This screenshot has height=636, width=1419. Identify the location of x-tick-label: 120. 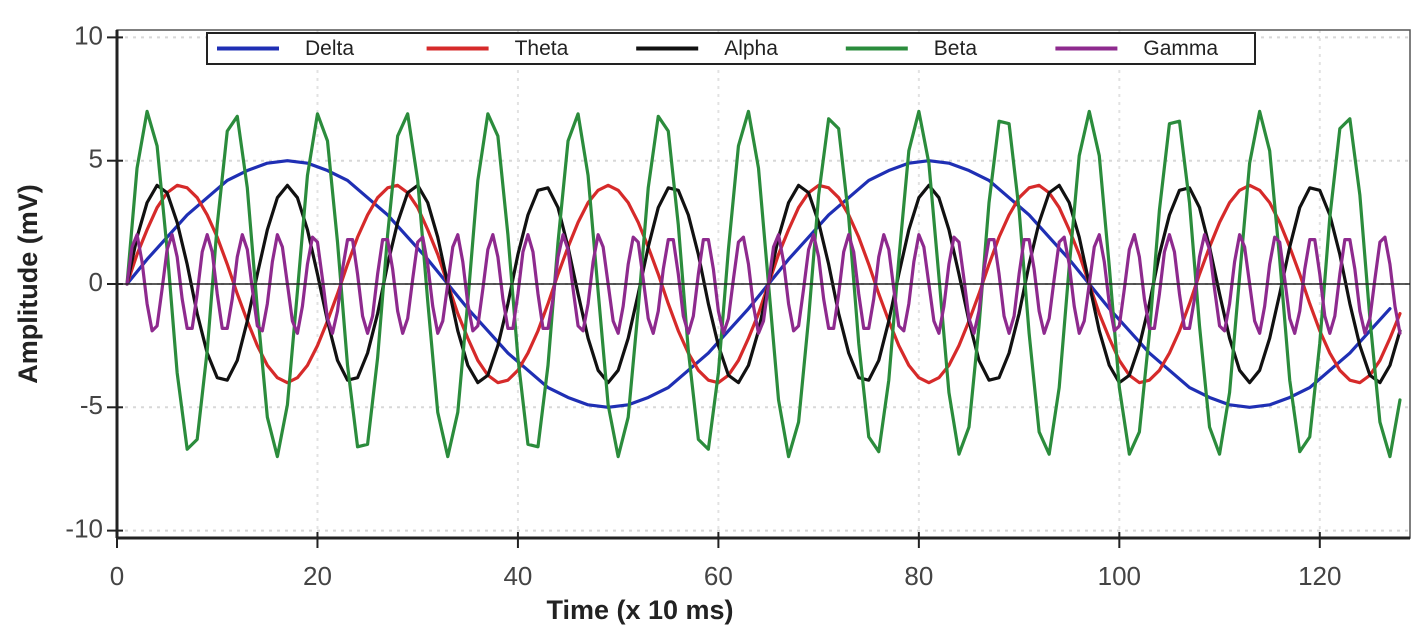
(1319, 576).